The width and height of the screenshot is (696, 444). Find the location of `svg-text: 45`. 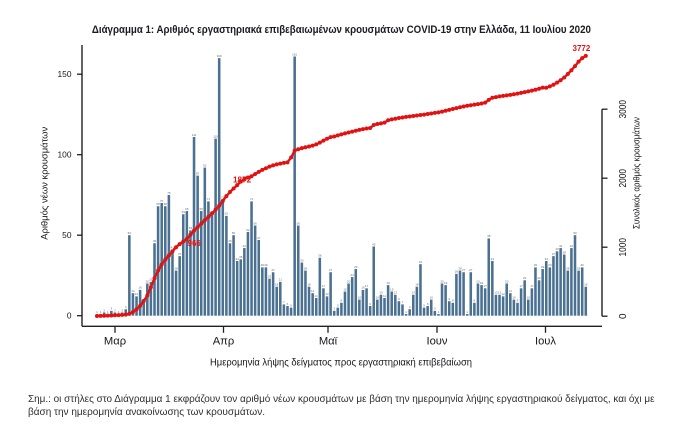

svg-text: 45 is located at coordinates (230, 241).